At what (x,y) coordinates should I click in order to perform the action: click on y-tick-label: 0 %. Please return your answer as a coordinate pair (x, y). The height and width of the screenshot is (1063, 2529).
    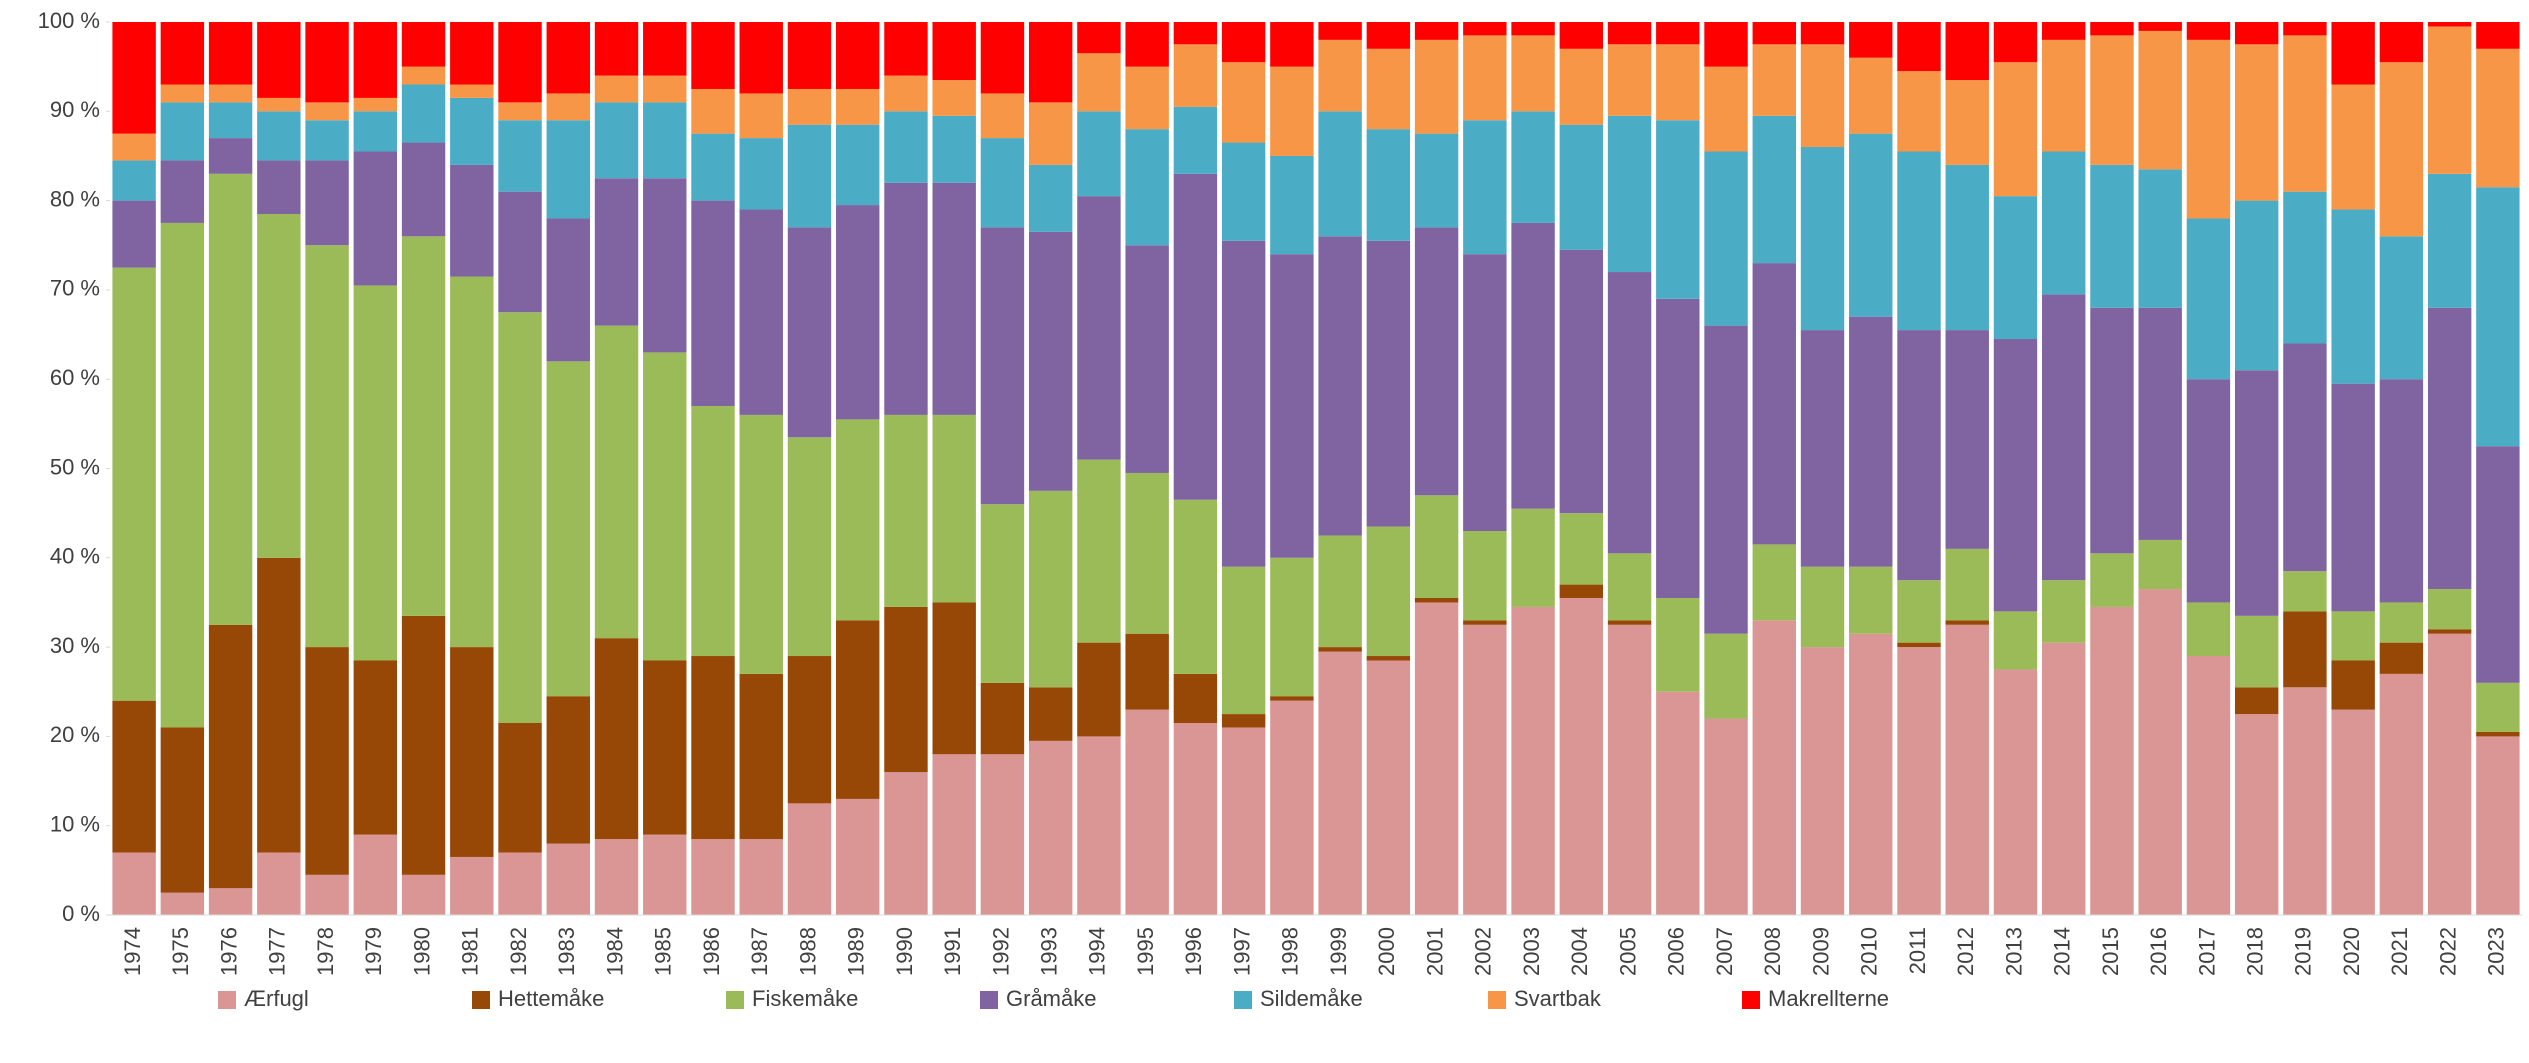
    Looking at the image, I should click on (81, 913).